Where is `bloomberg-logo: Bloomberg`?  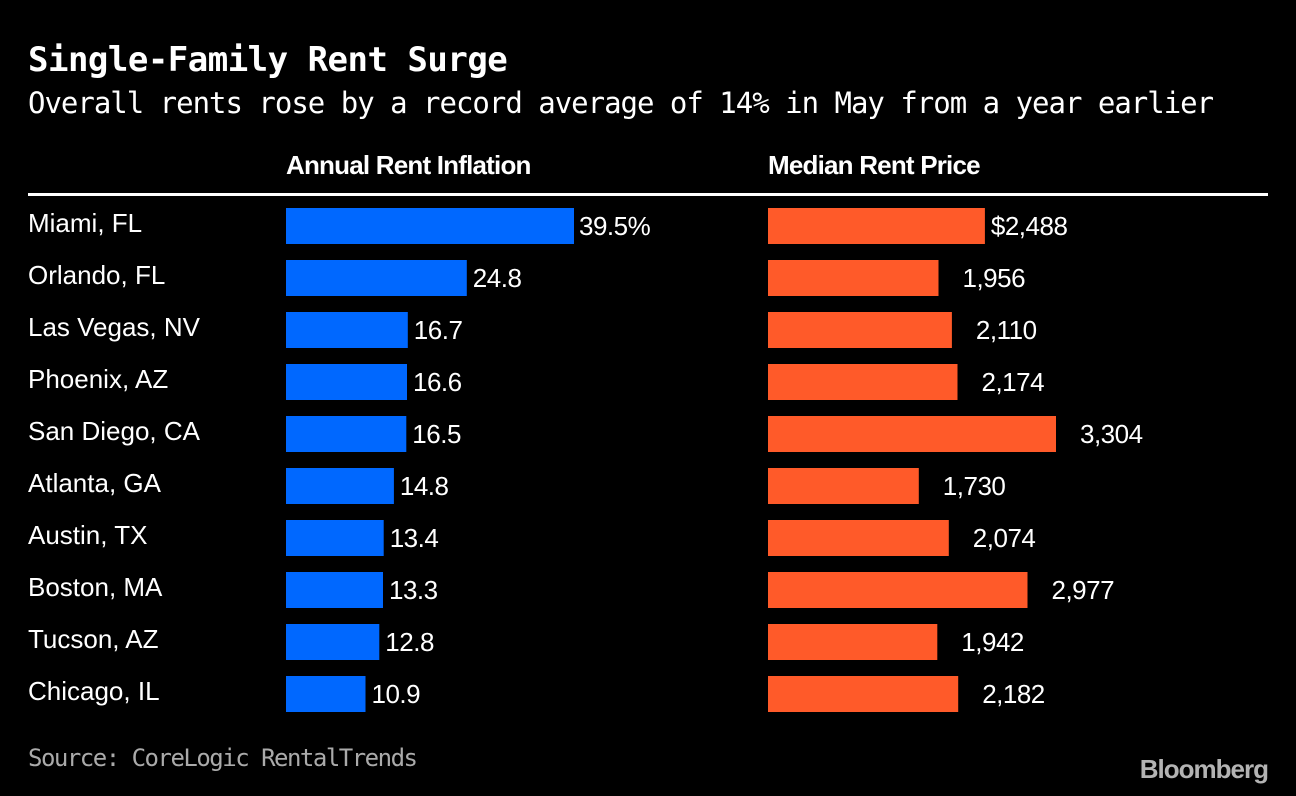
bloomberg-logo: Bloomberg is located at coordinates (1204, 769).